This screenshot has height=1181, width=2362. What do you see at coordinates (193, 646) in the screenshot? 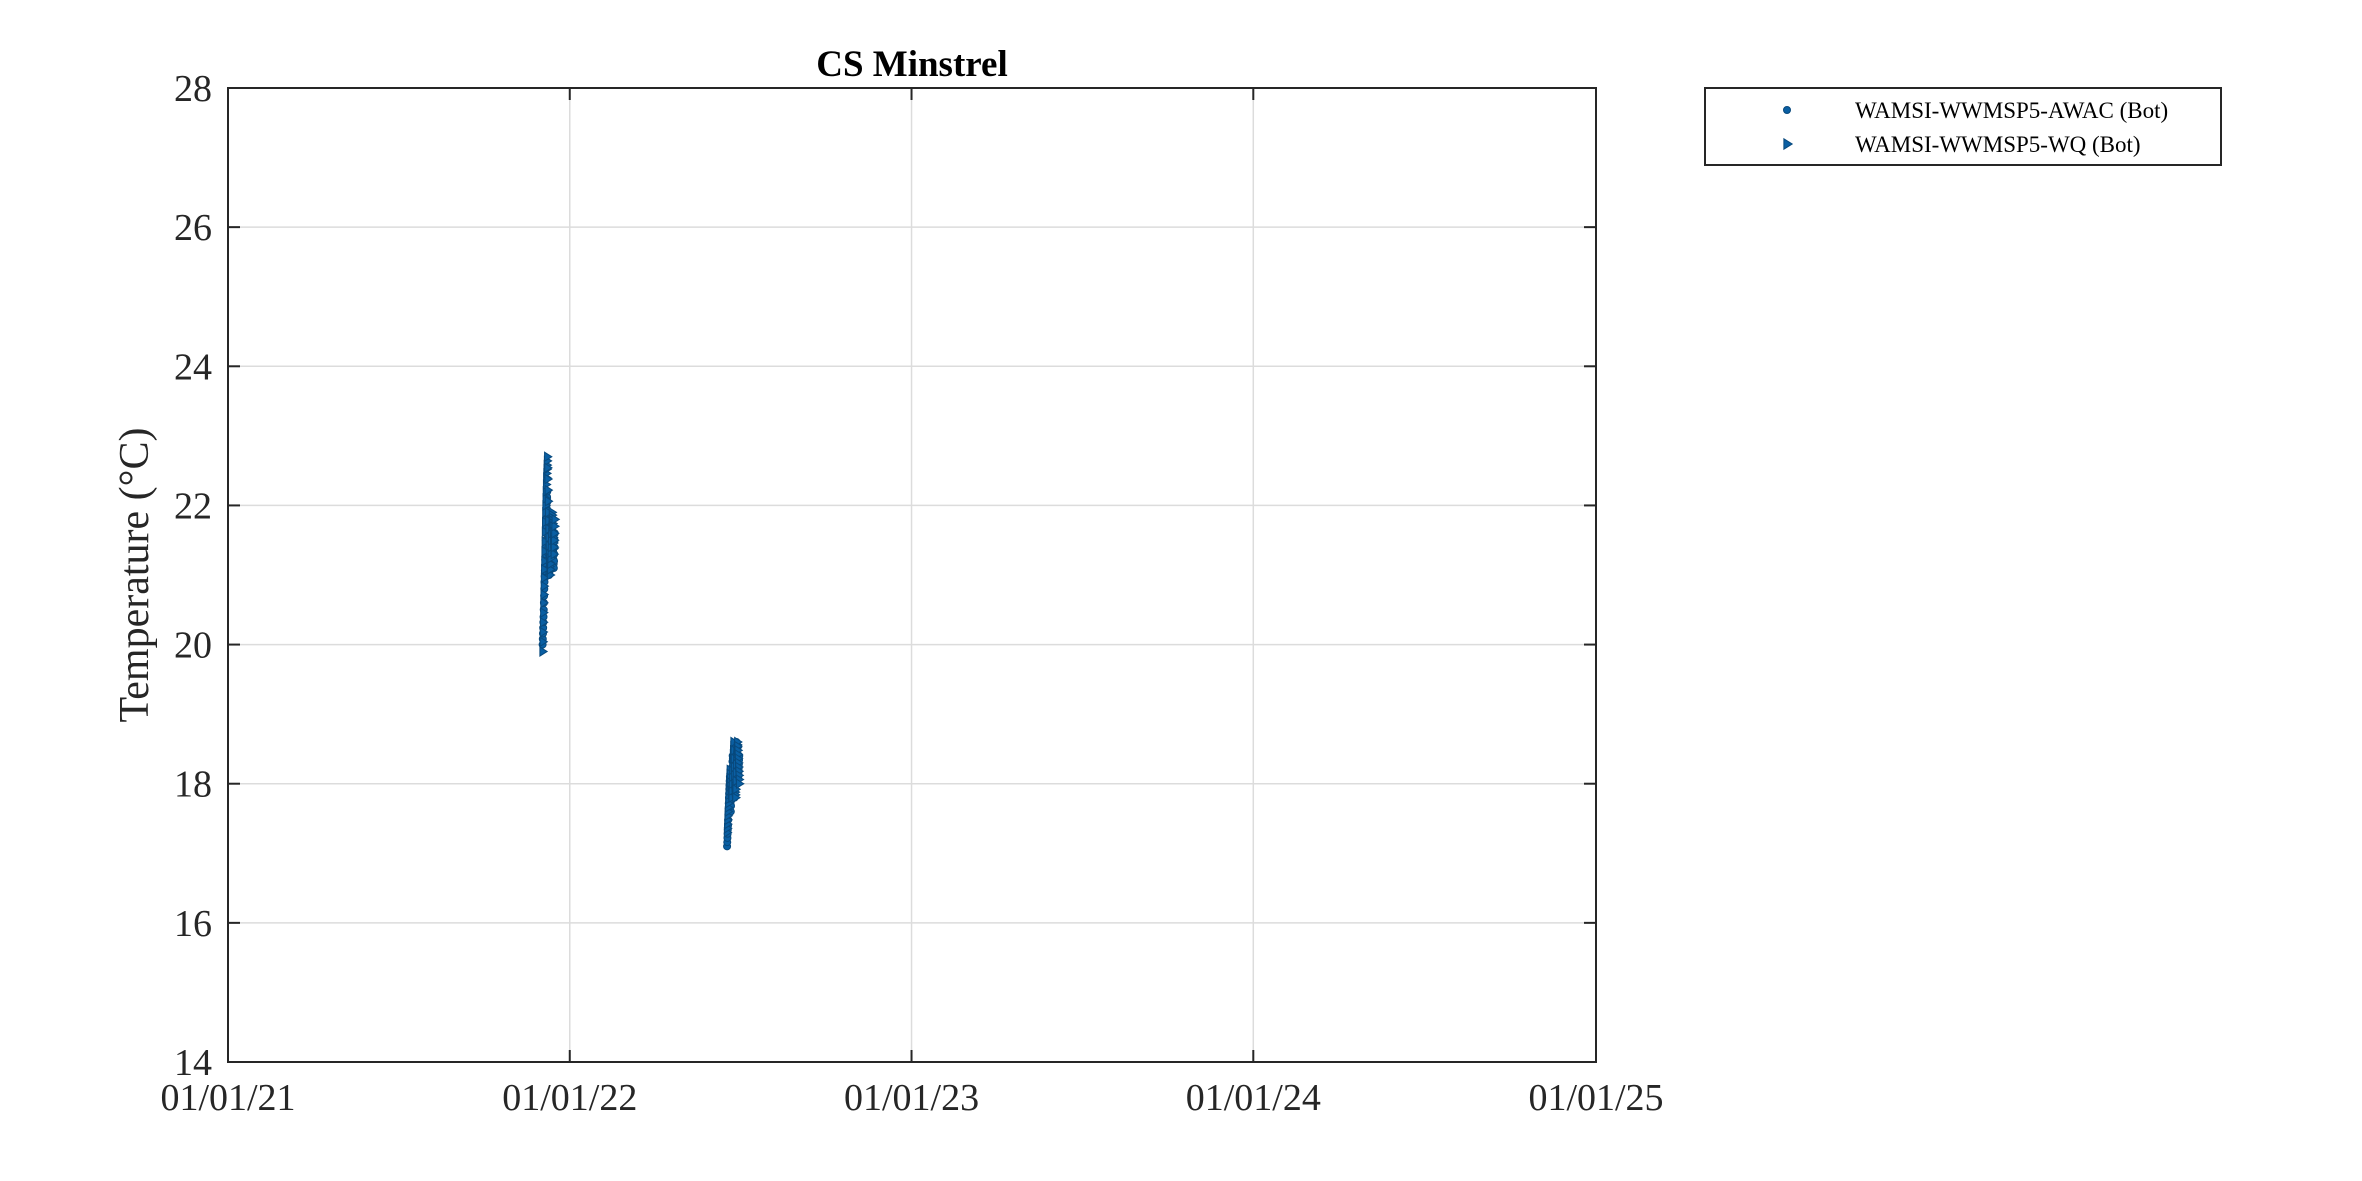
I see `y-tick-label: 20` at bounding box center [193, 646].